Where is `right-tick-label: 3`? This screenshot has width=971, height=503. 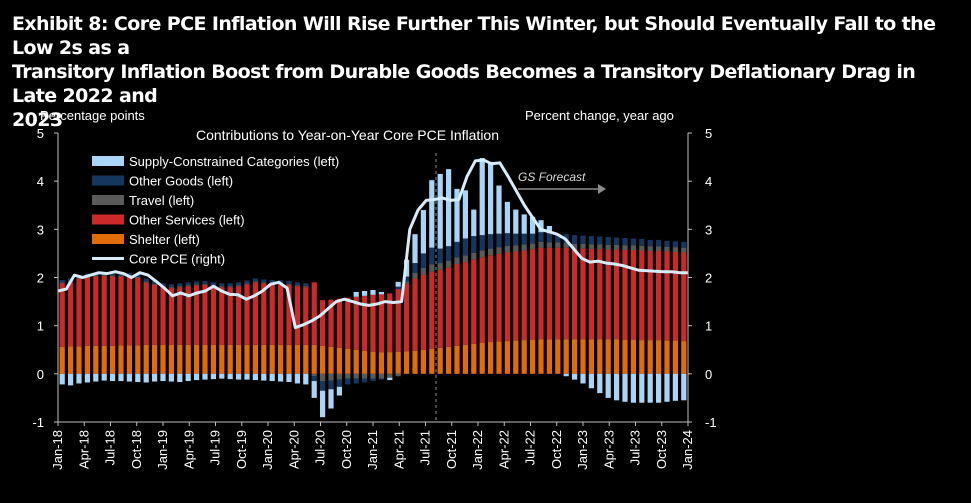 right-tick-label: 3 is located at coordinates (708, 229).